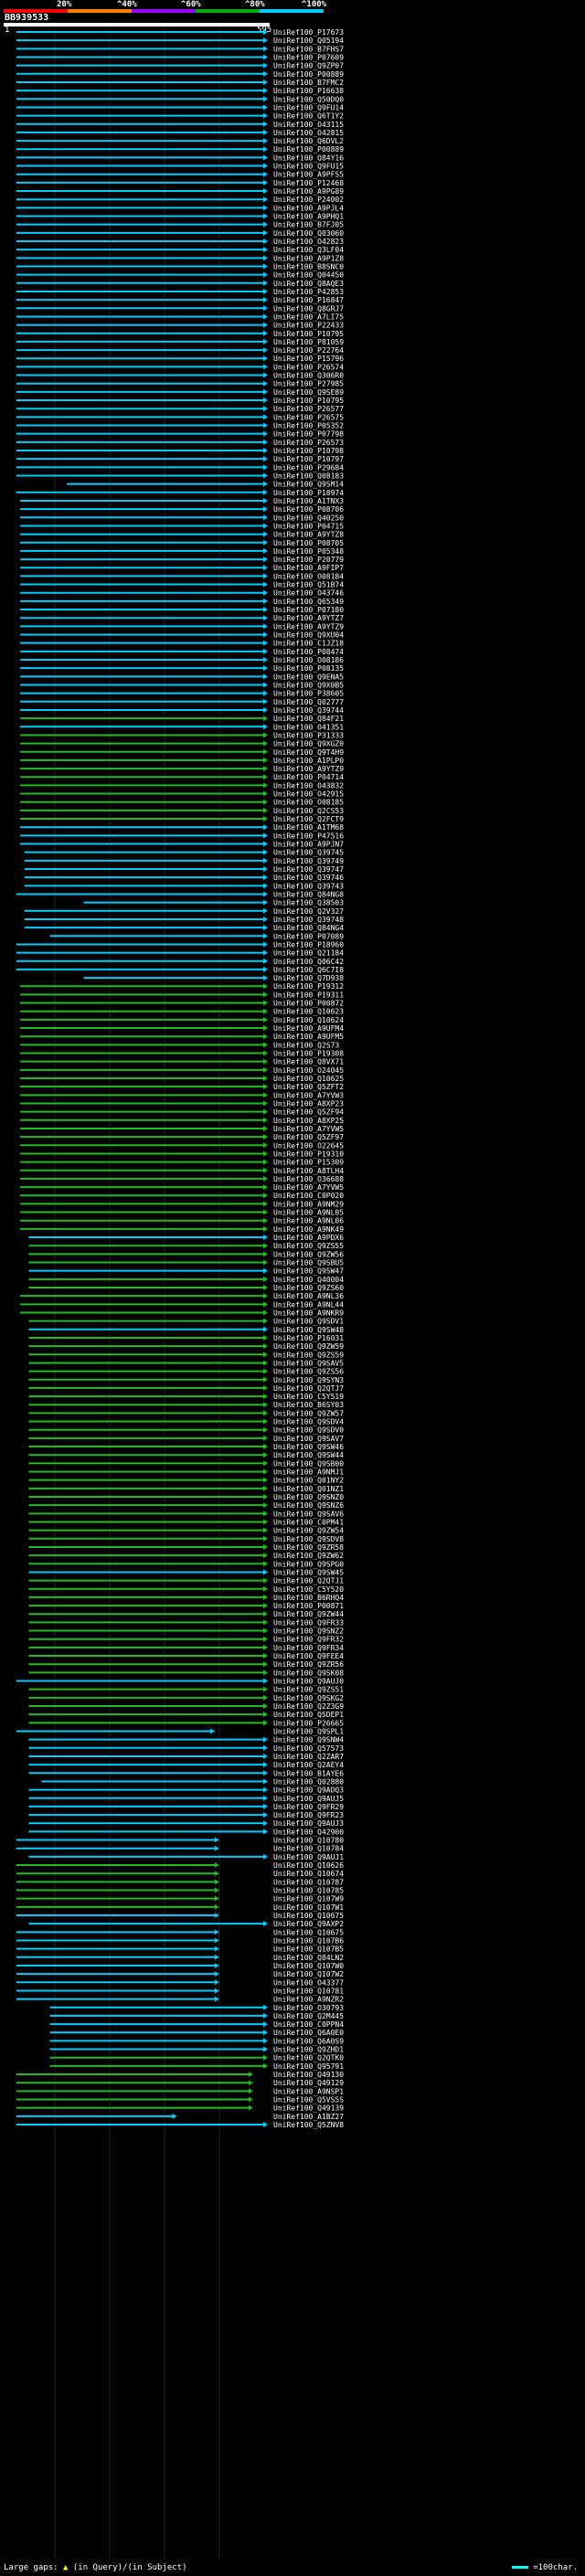 This screenshot has height=2576, width=585. Describe the element at coordinates (309, 225) in the screenshot. I see `hit-id-link: UniRef100_B7FJ05` at that location.